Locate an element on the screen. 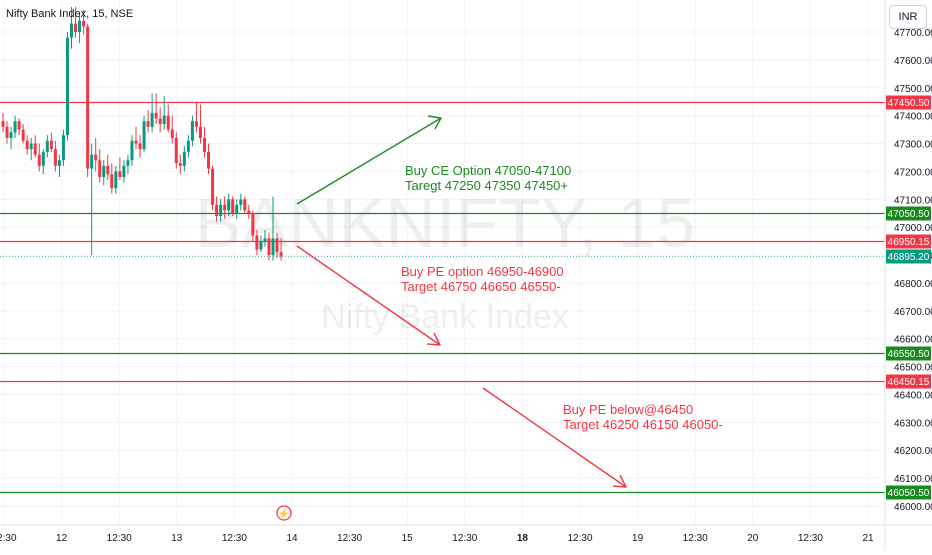 The image size is (932, 555). dividends-marker: ⚡ is located at coordinates (284, 513).